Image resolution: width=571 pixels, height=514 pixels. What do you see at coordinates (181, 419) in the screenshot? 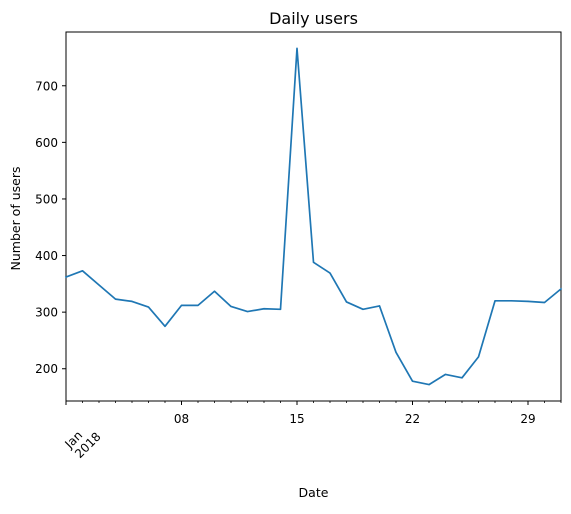
I see `x-tick-label: 08` at bounding box center [181, 419].